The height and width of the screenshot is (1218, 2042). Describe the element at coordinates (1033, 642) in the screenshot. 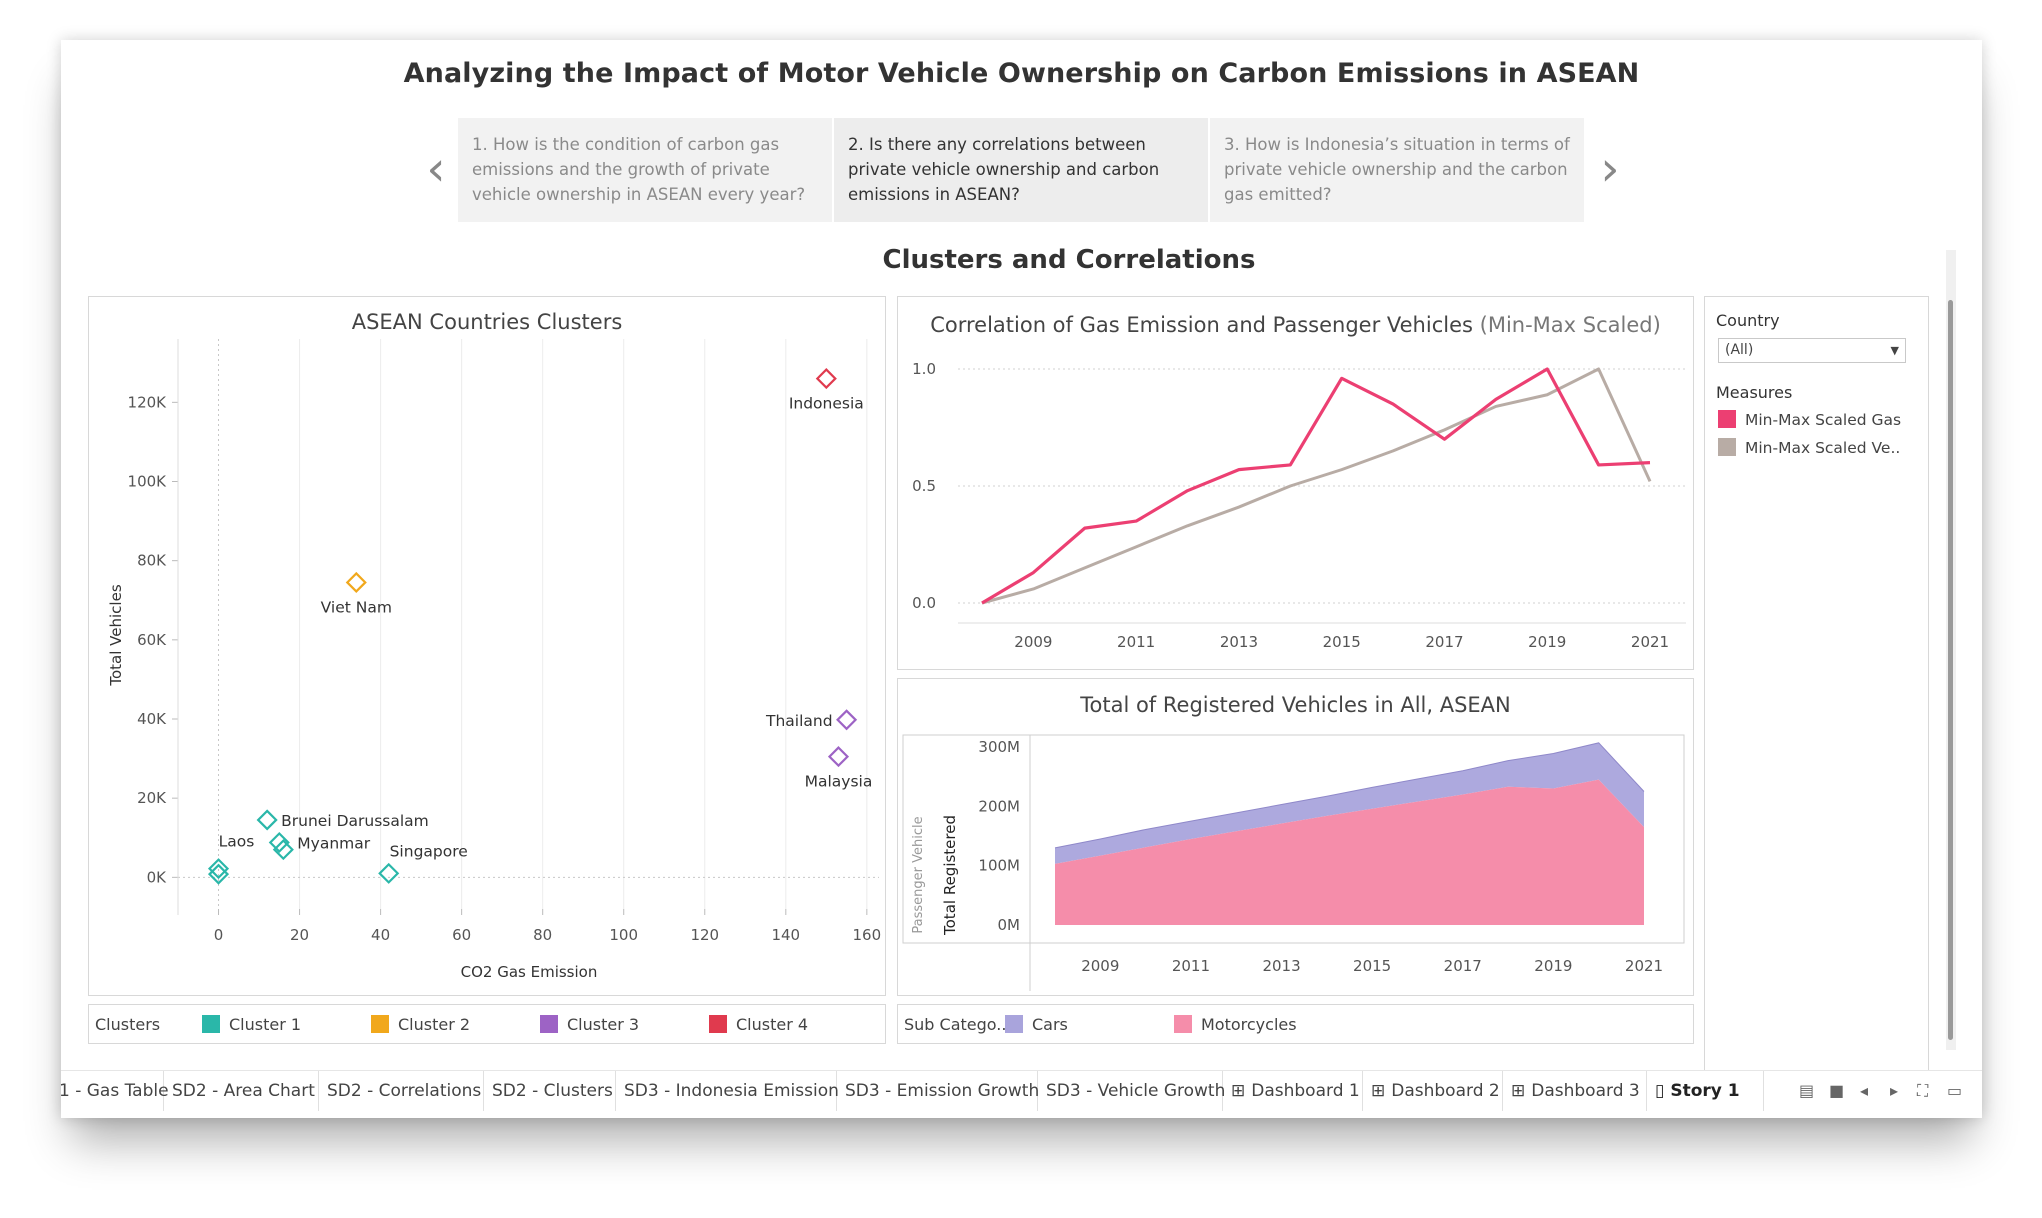

I see `x-tick-label: 2009` at that location.